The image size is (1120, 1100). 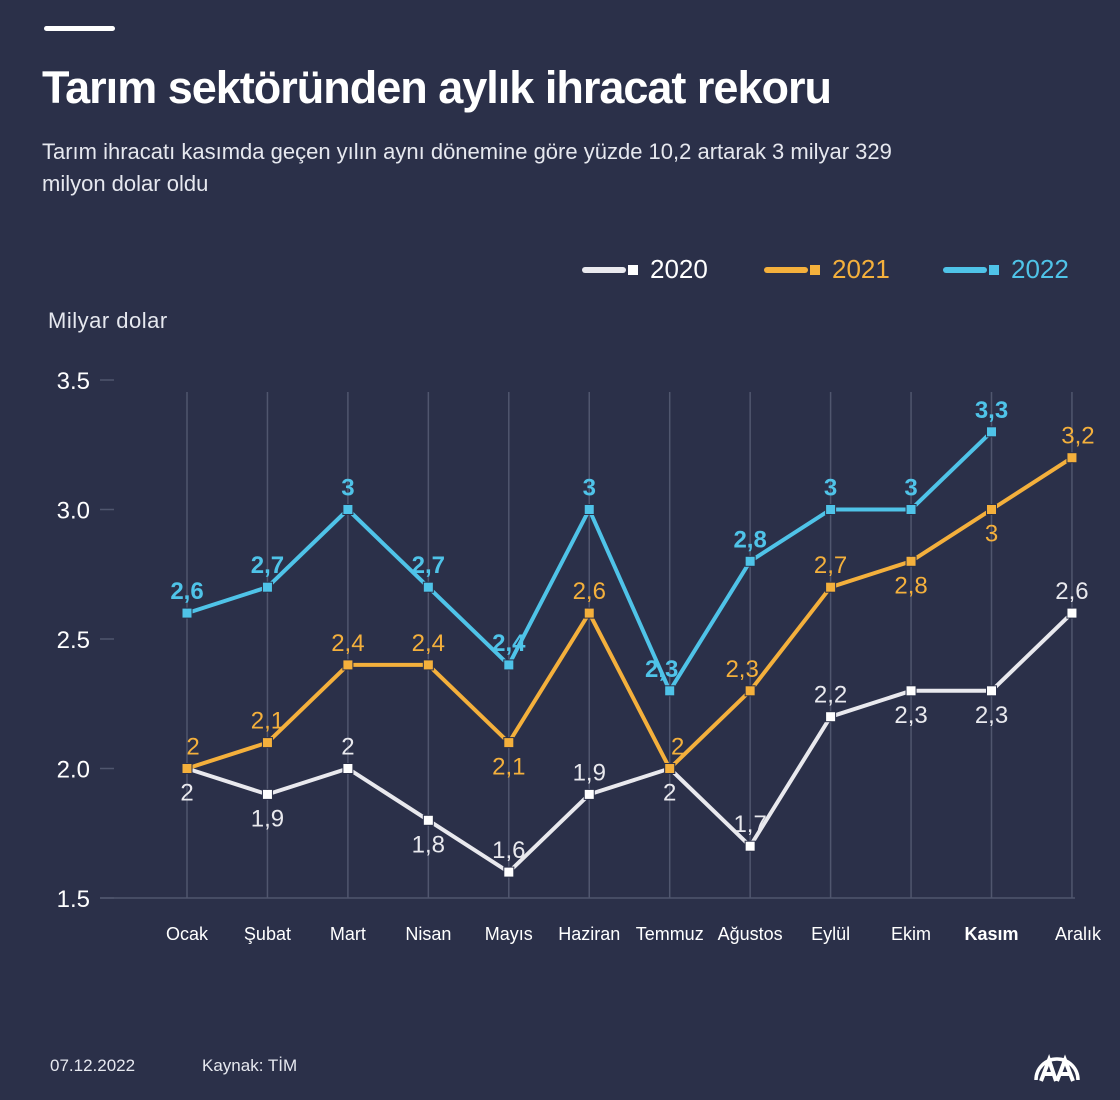 What do you see at coordinates (437, 87) in the screenshot?
I see `chart-title: Tarım sektöründen aylık ihracat rekoru` at bounding box center [437, 87].